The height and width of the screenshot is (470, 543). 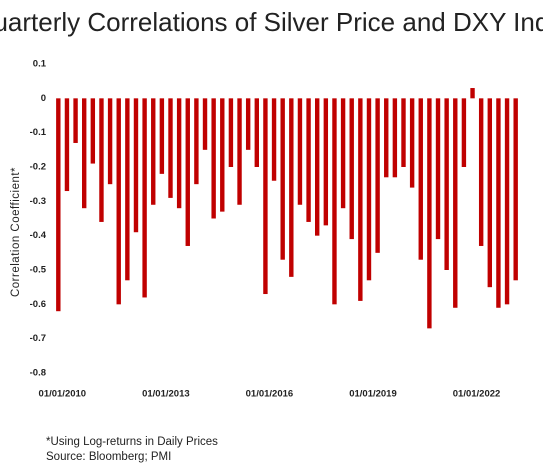 I want to click on source-note: Source: Bloomberg; PMI, so click(x=109, y=457).